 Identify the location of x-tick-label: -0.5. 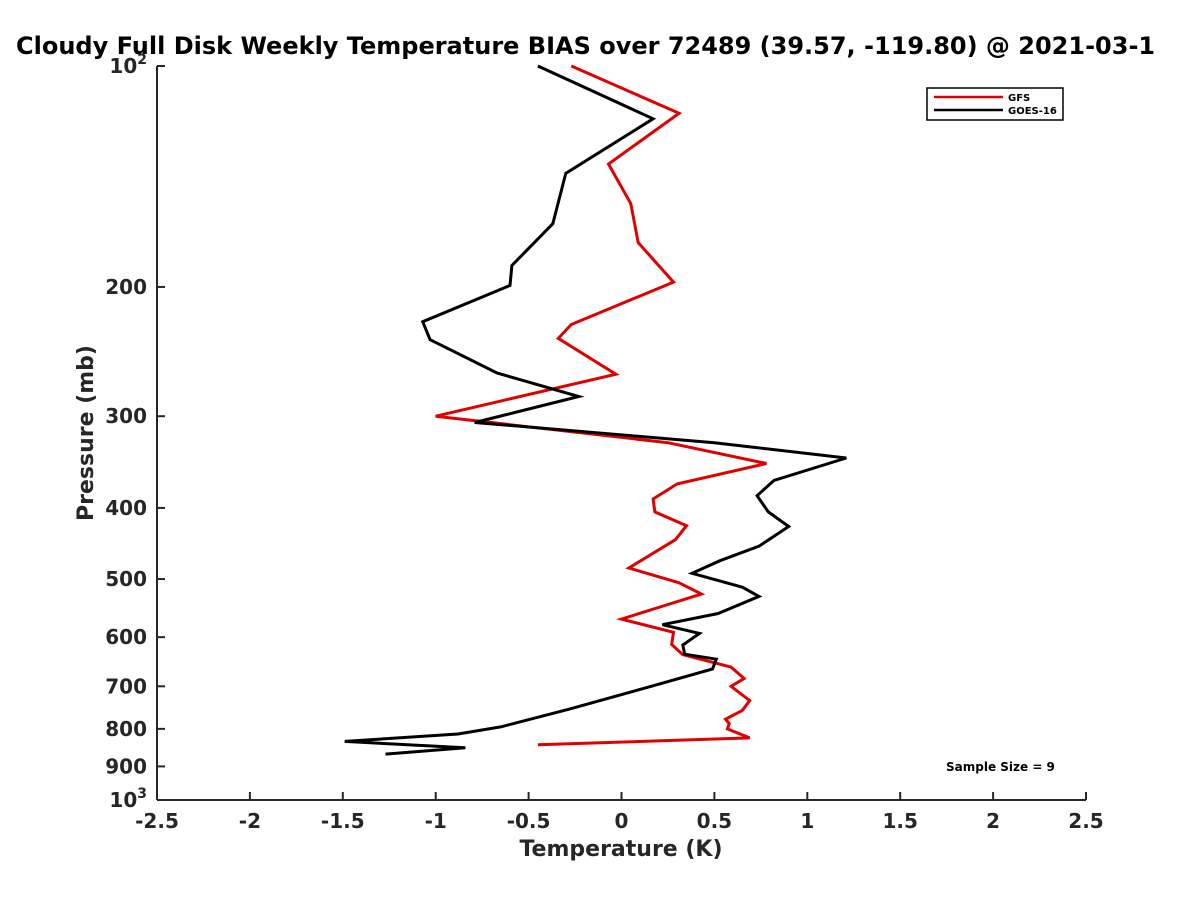
(529, 821).